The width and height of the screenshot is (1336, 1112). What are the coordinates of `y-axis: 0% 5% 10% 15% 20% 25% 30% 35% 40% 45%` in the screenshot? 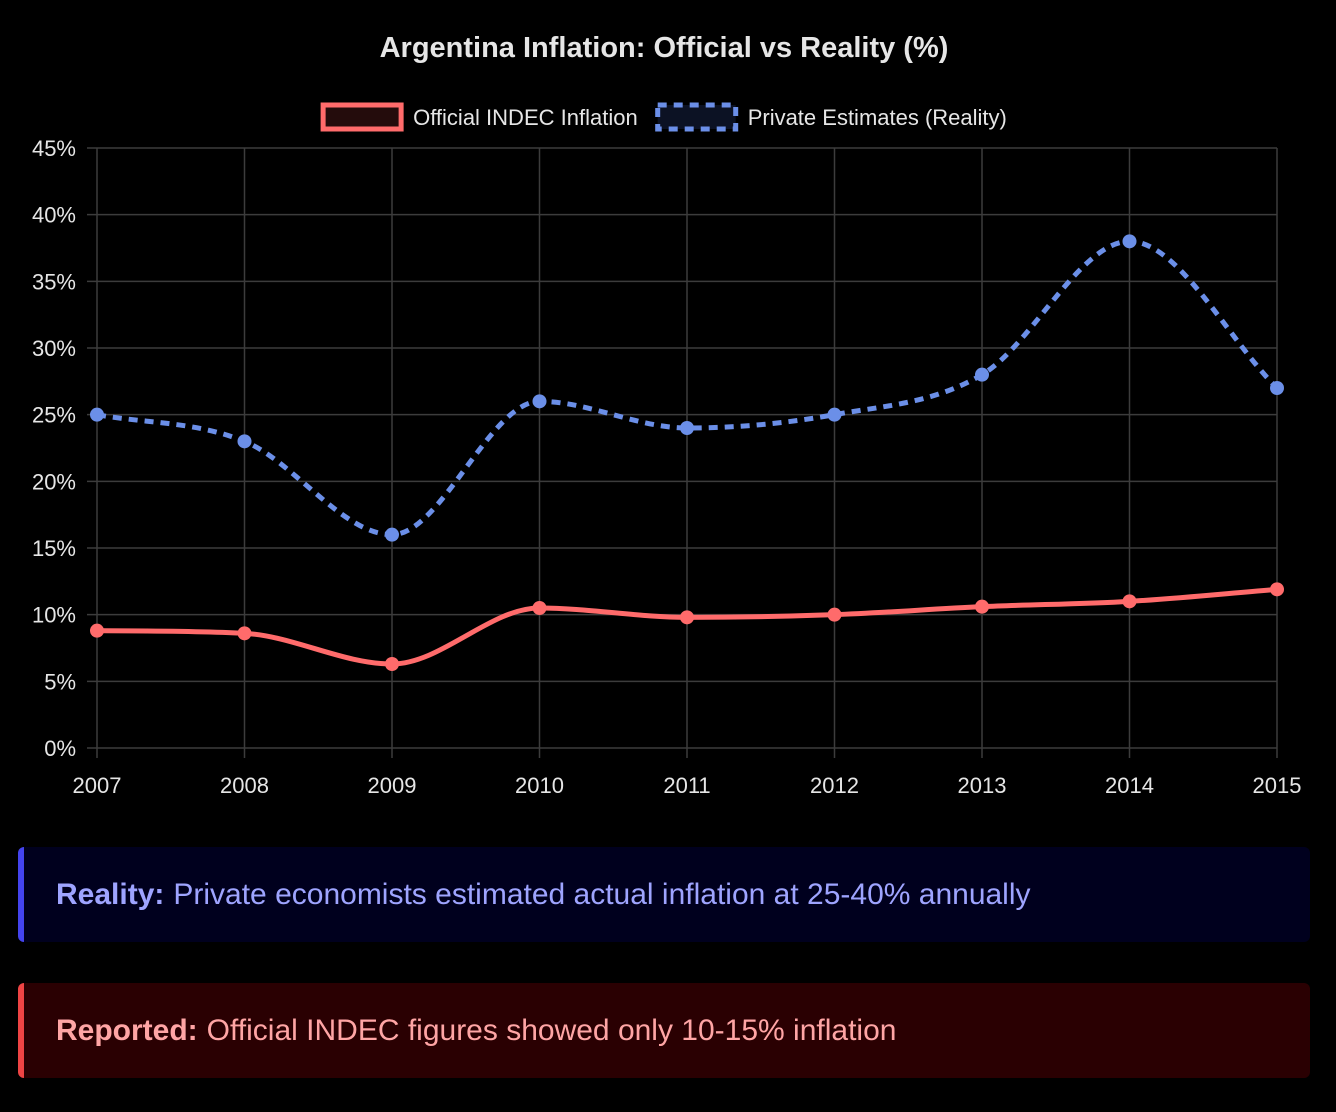 It's located at (54, 448).